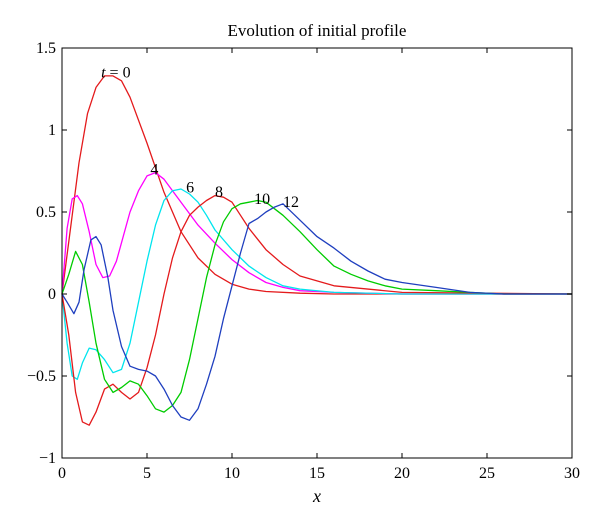  What do you see at coordinates (47, 458) in the screenshot?
I see `y-tick-label: −1` at bounding box center [47, 458].